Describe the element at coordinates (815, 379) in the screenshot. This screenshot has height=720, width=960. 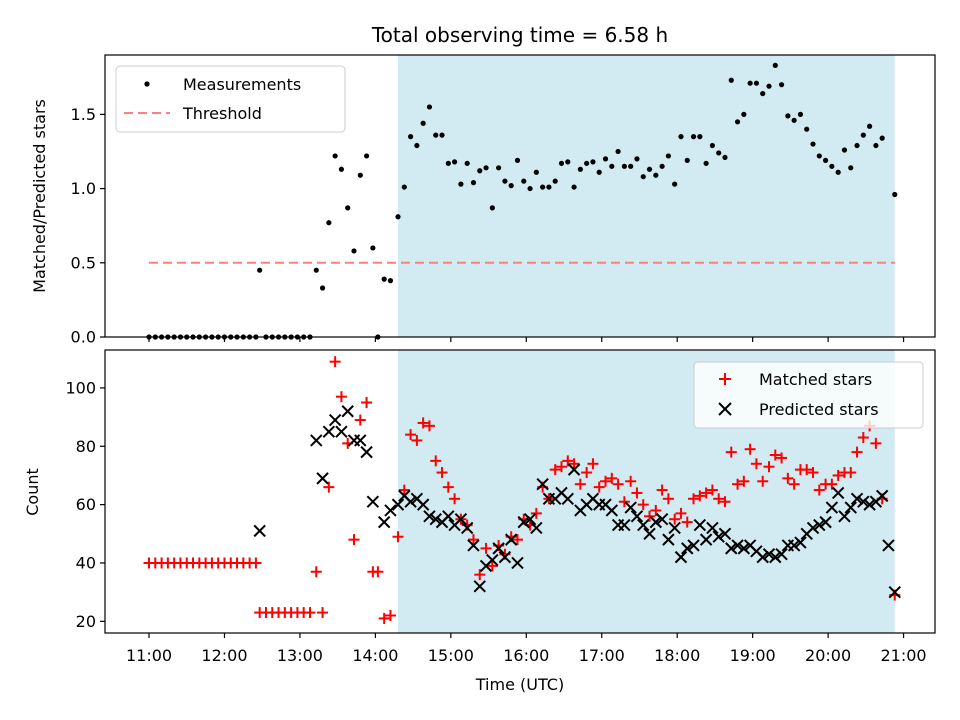
I see `legend-label-matched: Matched stars` at that location.